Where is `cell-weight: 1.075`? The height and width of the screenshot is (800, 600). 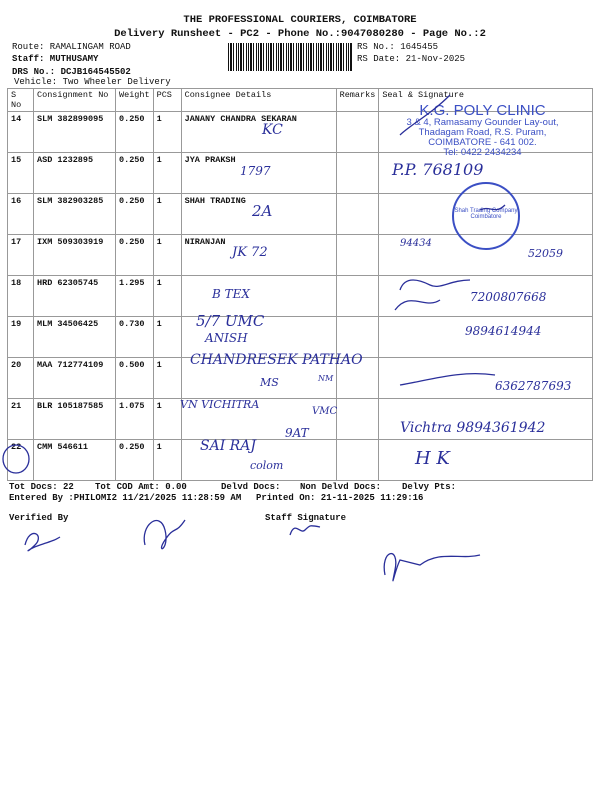 cell-weight: 1.075 is located at coordinates (134, 419).